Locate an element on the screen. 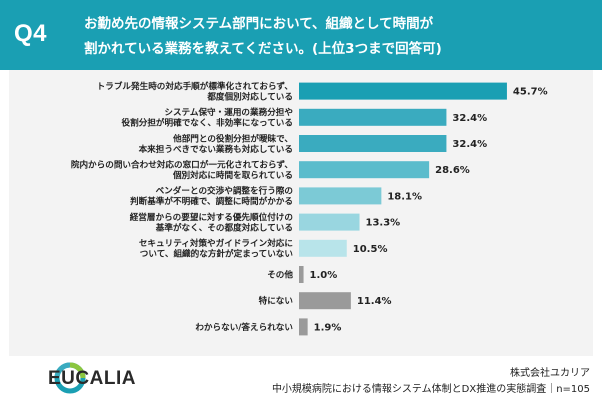  value-label: 1.0% is located at coordinates (324, 275).